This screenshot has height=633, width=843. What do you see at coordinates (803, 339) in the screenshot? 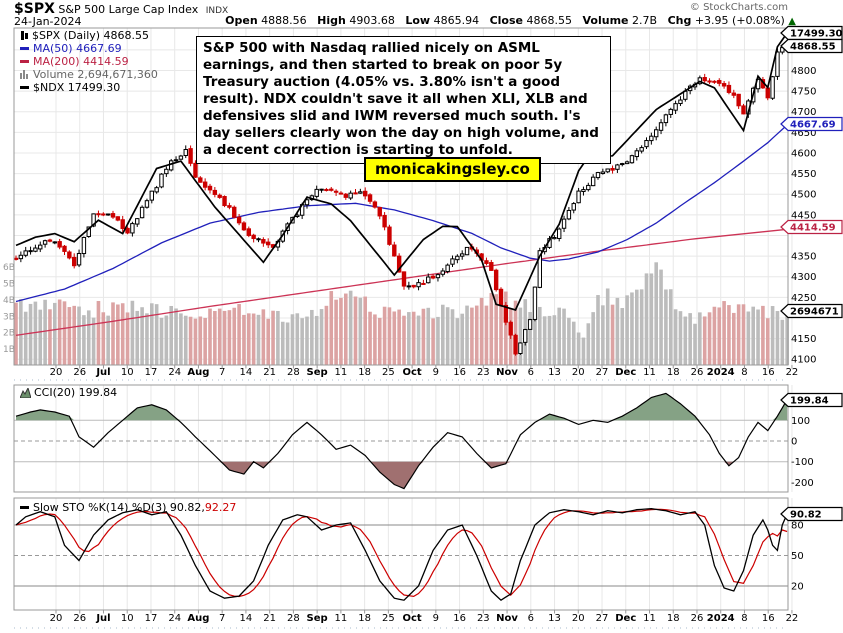
I see `svg-text: 4150` at bounding box center [803, 339].